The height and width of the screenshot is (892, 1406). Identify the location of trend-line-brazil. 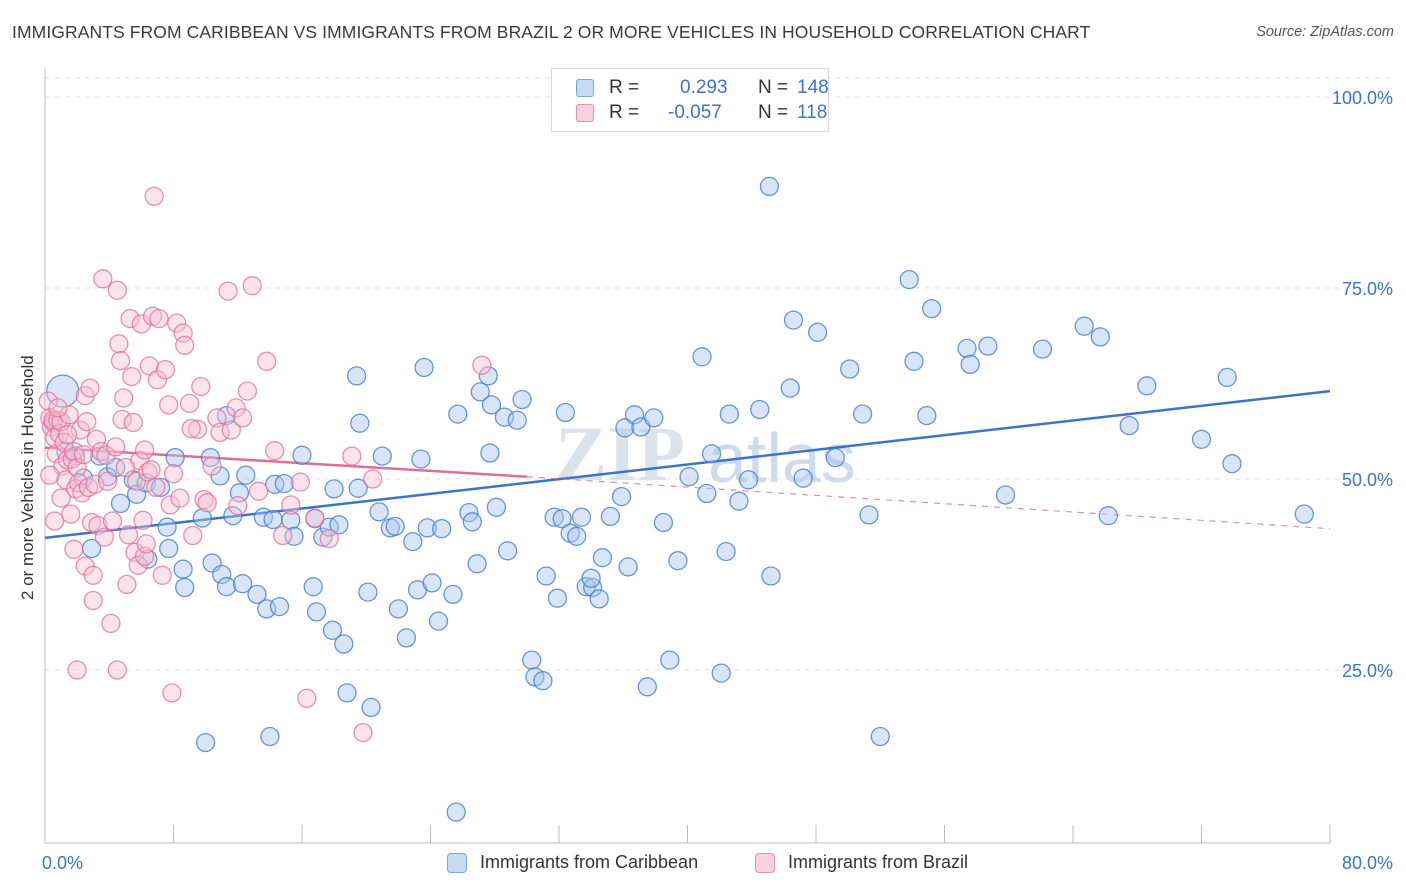
(285, 462).